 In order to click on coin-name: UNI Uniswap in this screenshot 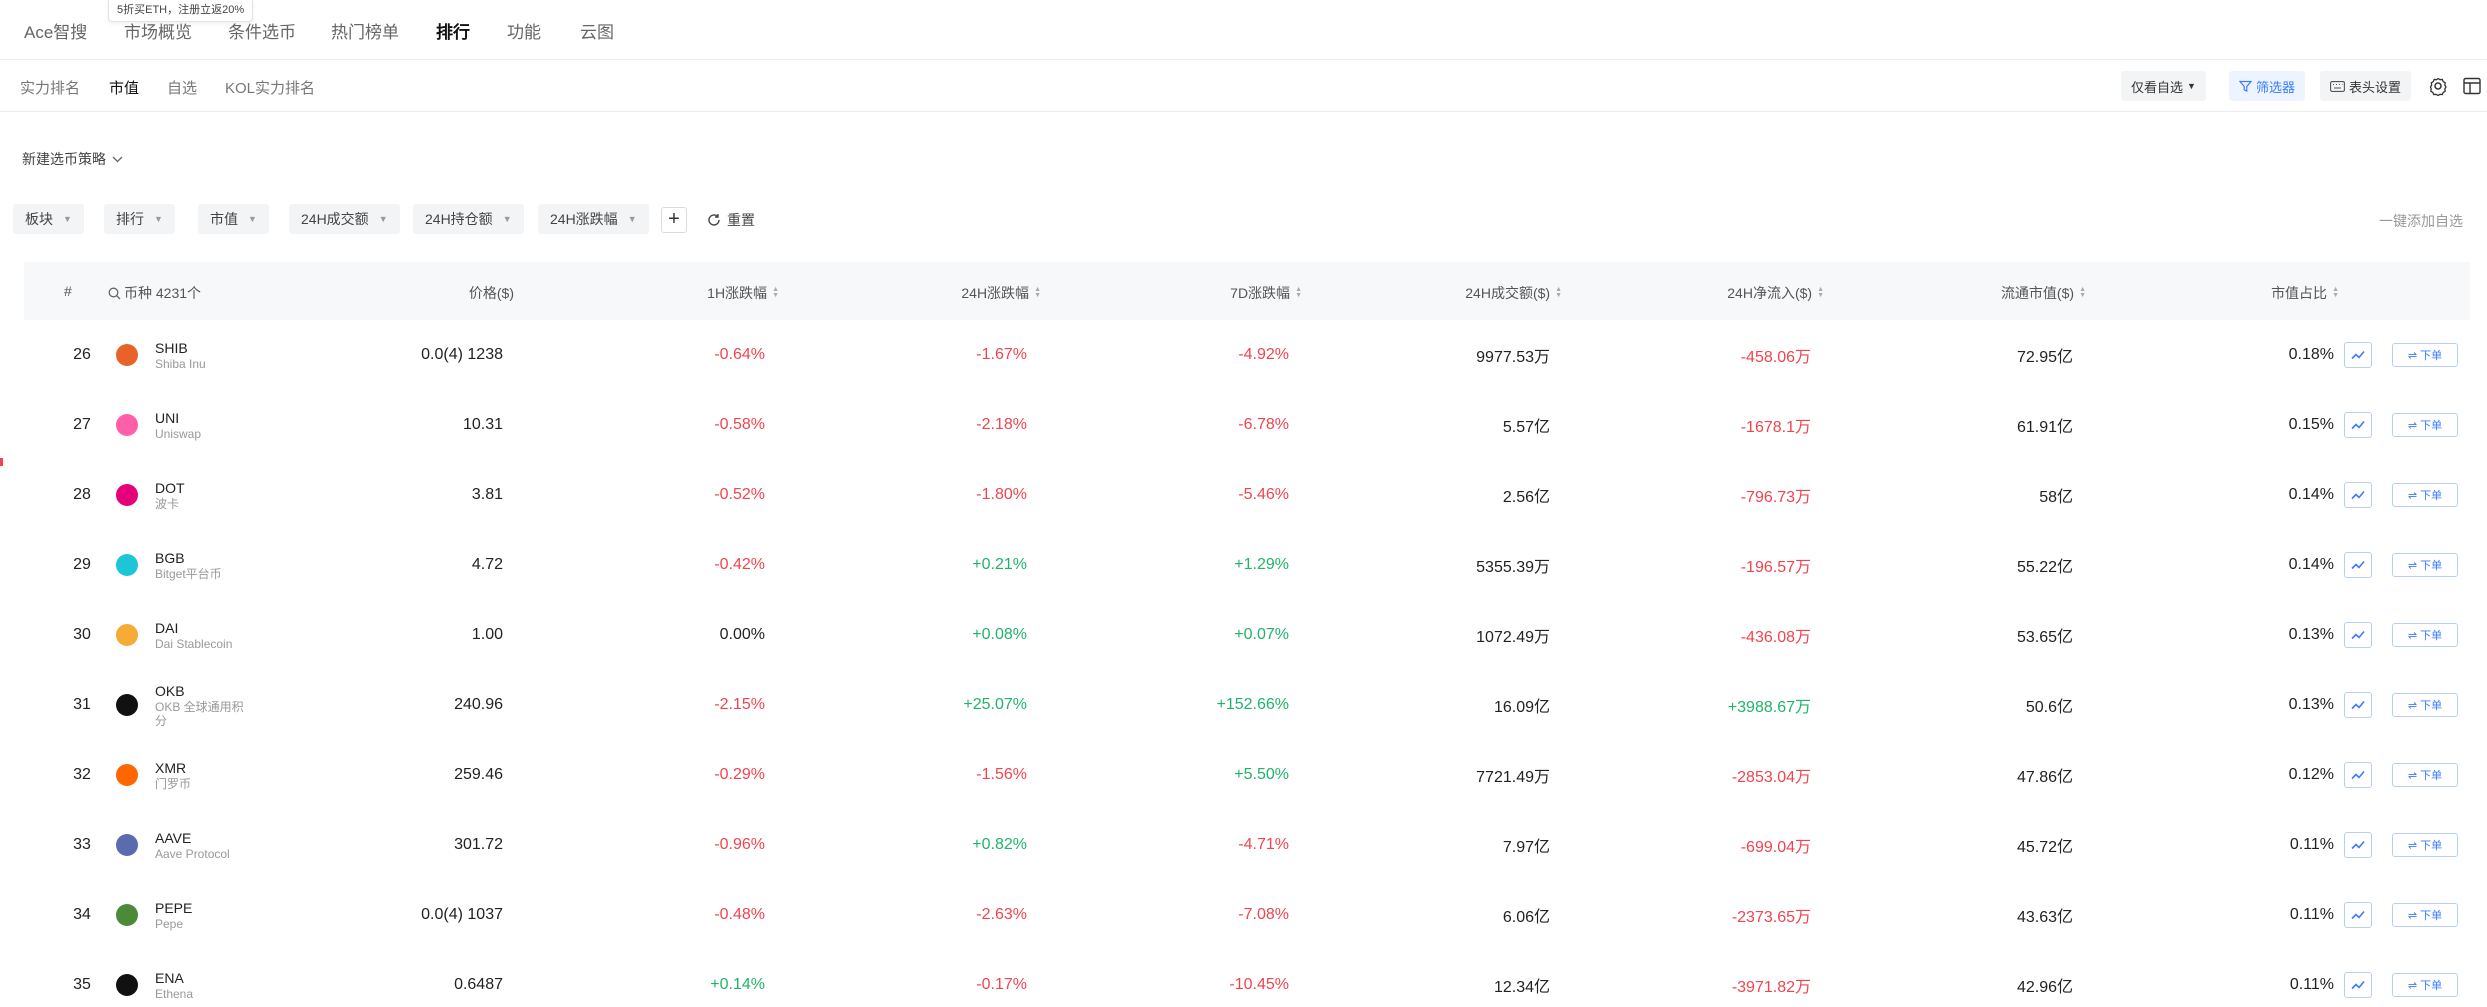, I will do `click(178, 425)`.